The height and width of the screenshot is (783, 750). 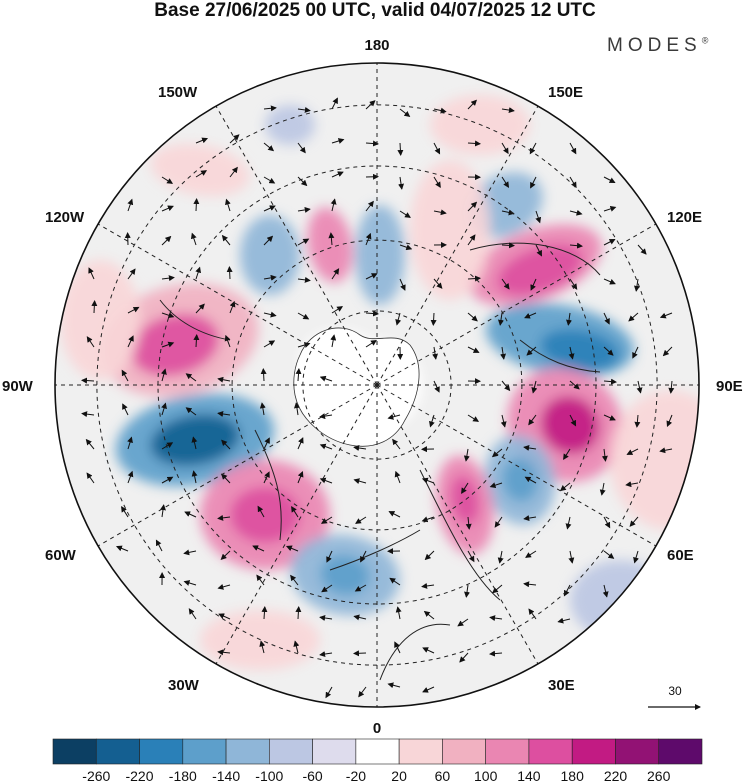 I want to click on colorbar-tick-label: 140, so click(x=529, y=775).